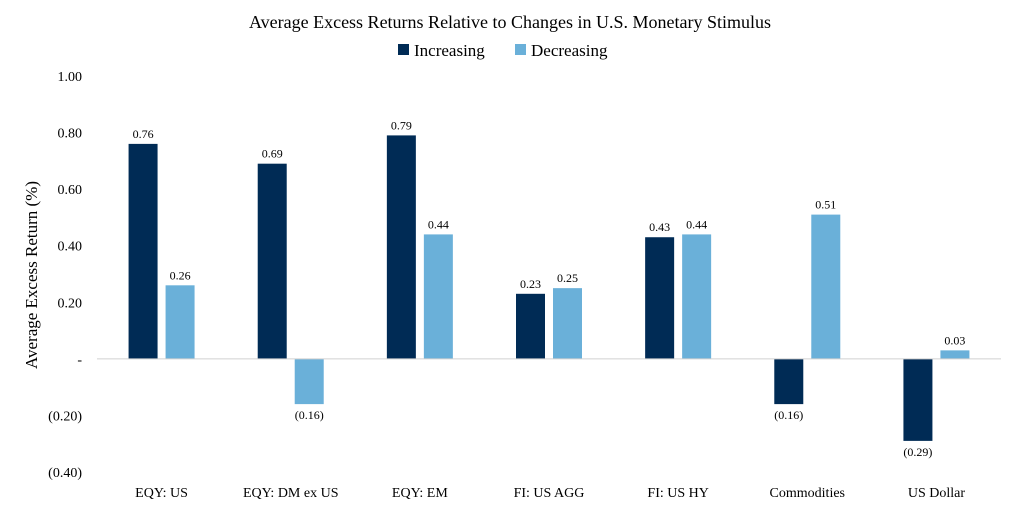 Image resolution: width=1013 pixels, height=514 pixels. Describe the element at coordinates (917, 452) in the screenshot. I see `data-label: (0.29)` at that location.